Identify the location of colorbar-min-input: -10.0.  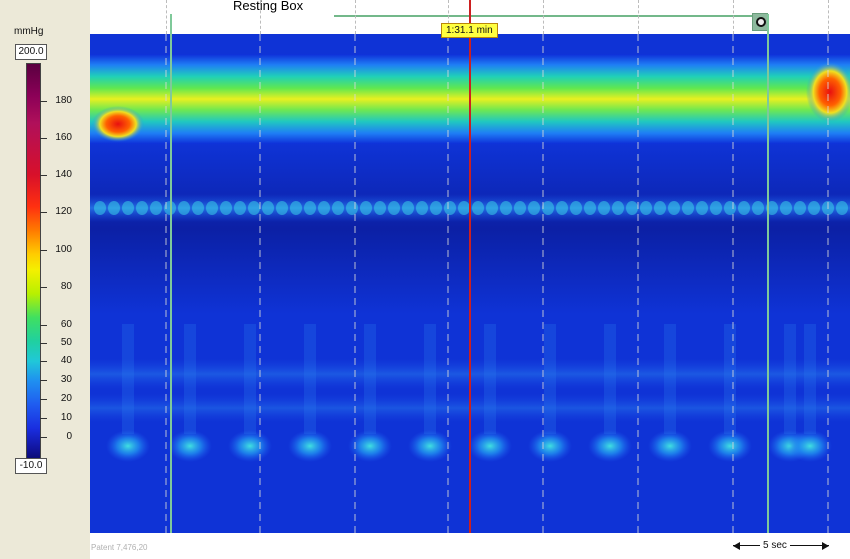
(31, 466).